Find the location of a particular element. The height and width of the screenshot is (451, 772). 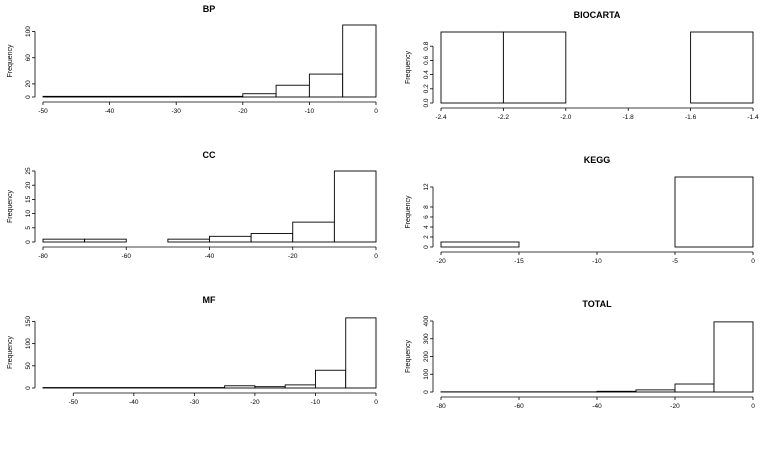

y-tick-label: 10 is located at coordinates (28, 214).